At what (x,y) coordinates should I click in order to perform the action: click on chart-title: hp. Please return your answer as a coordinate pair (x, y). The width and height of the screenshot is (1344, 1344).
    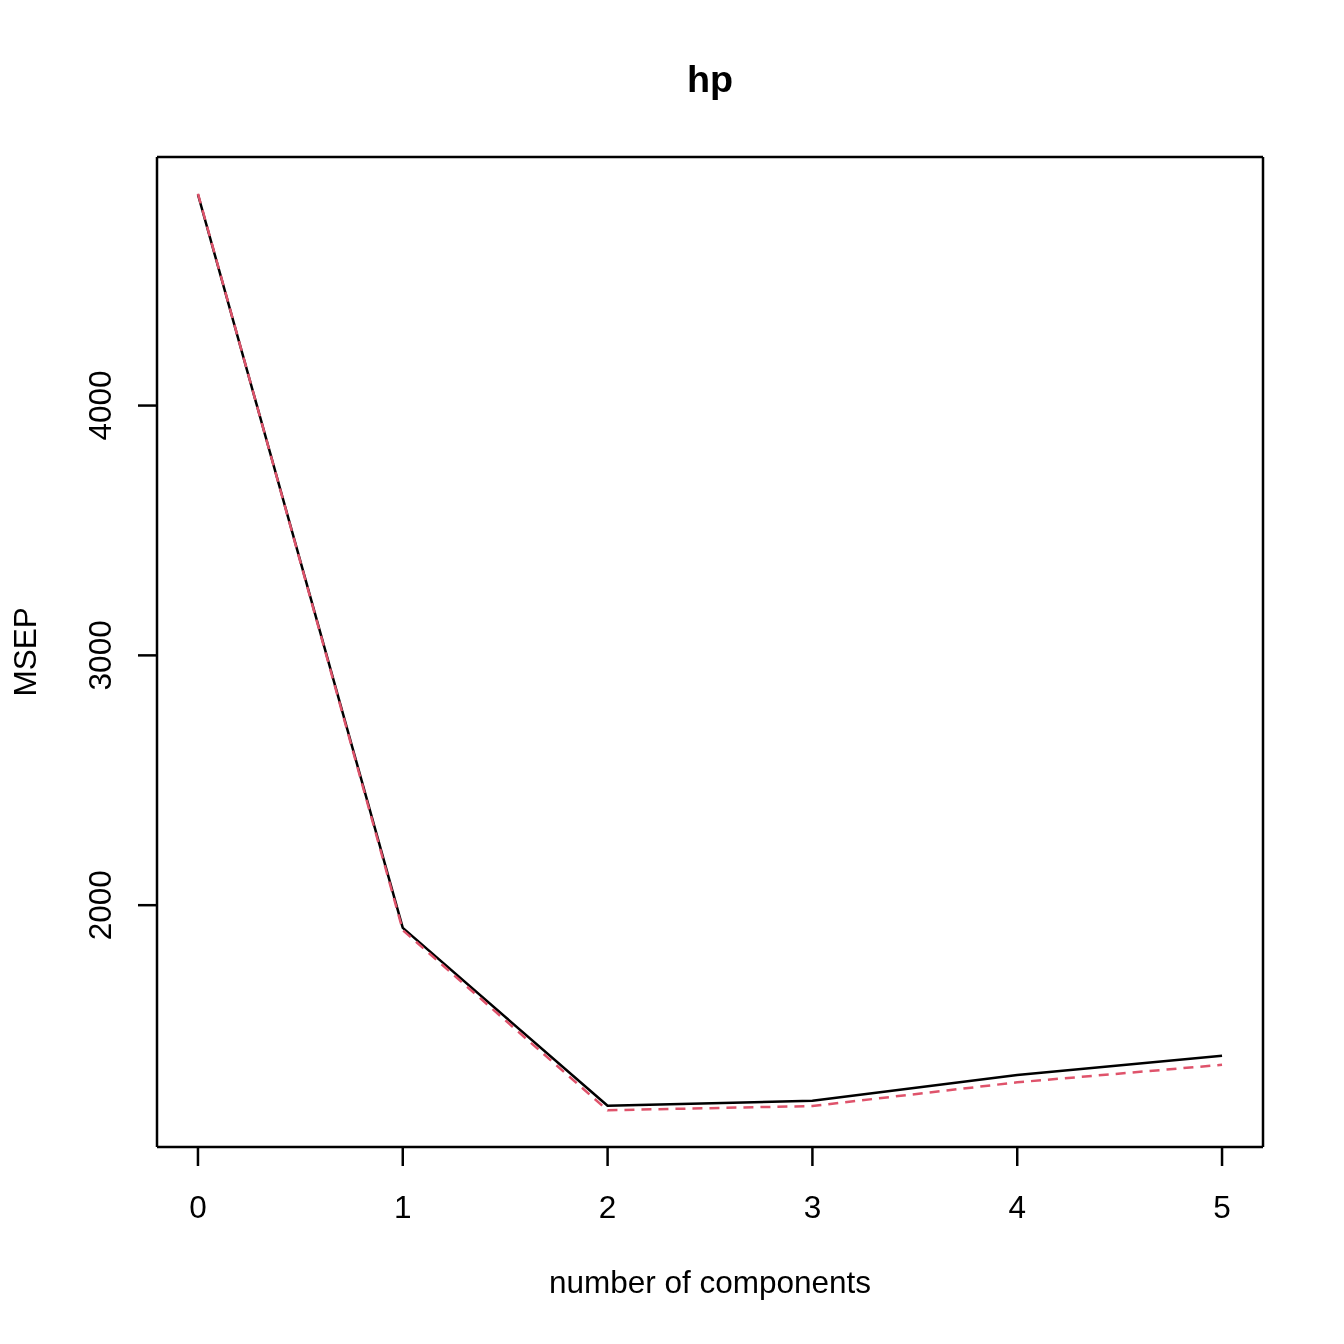
    Looking at the image, I should click on (710, 79).